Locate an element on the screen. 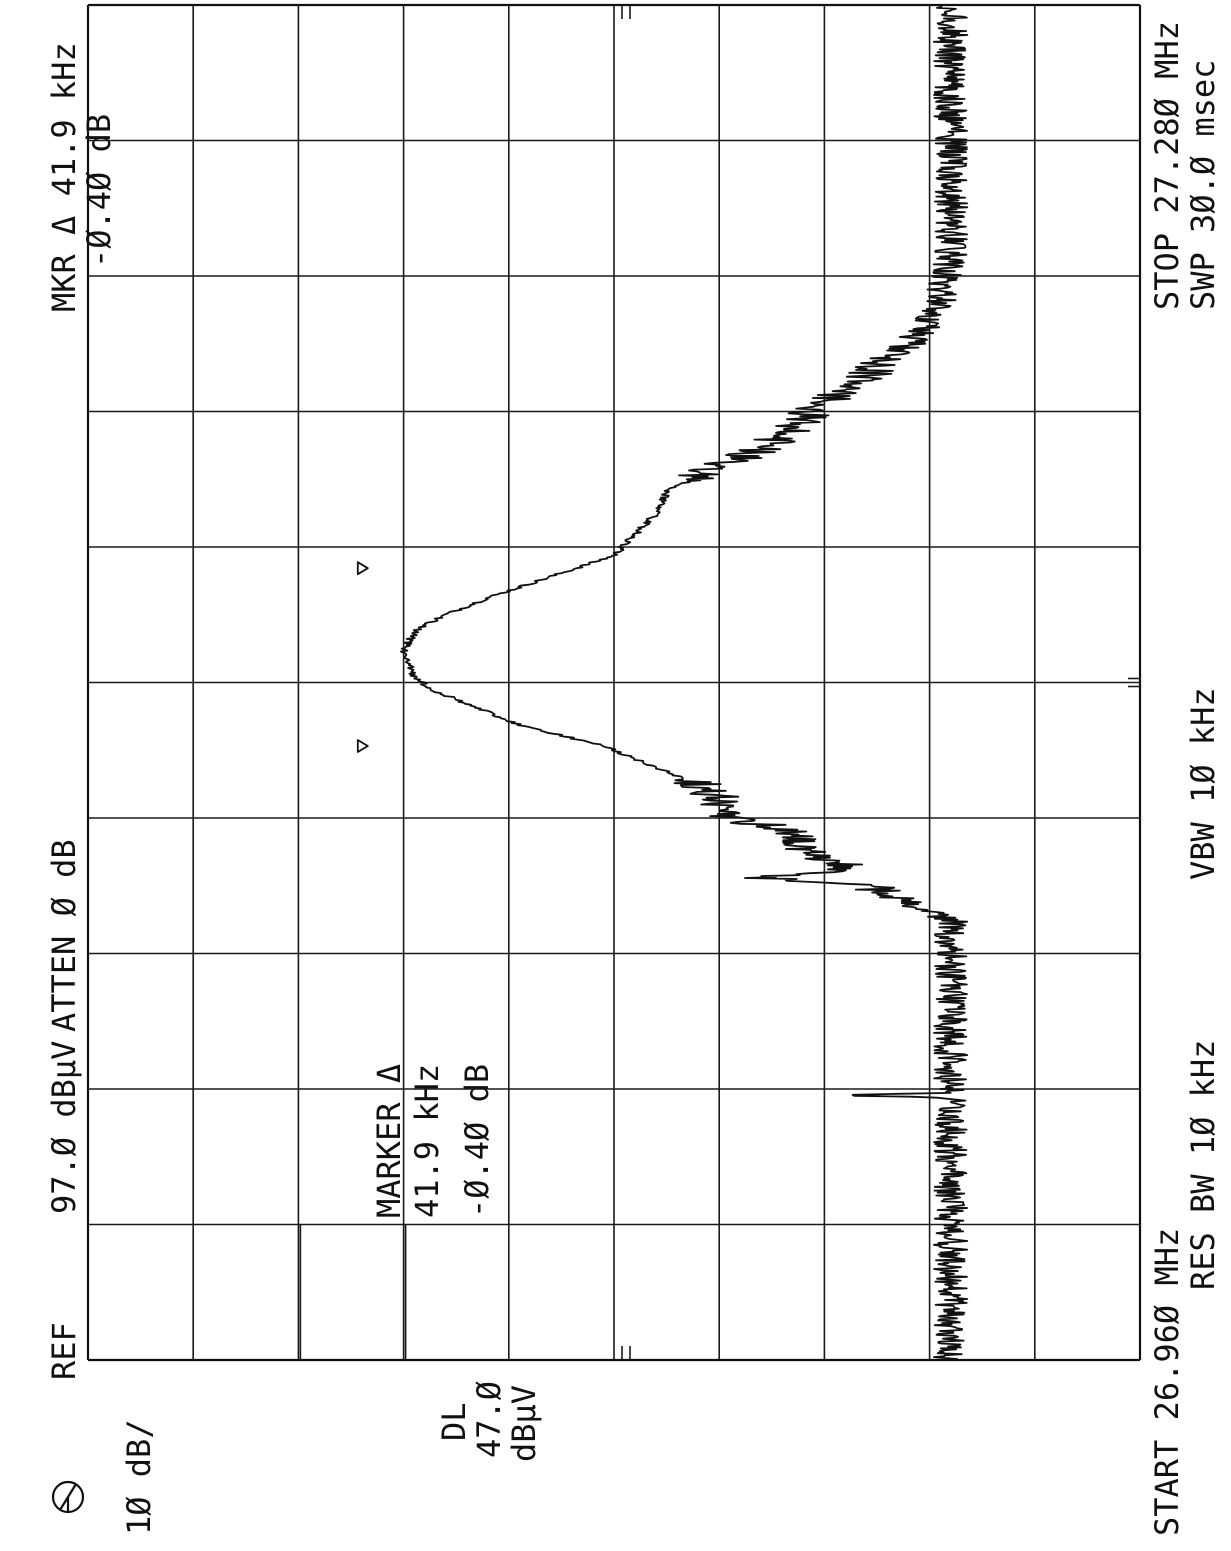  resolution-bandwidth: RES BW 1Ø kHz is located at coordinates (1203, 1165).